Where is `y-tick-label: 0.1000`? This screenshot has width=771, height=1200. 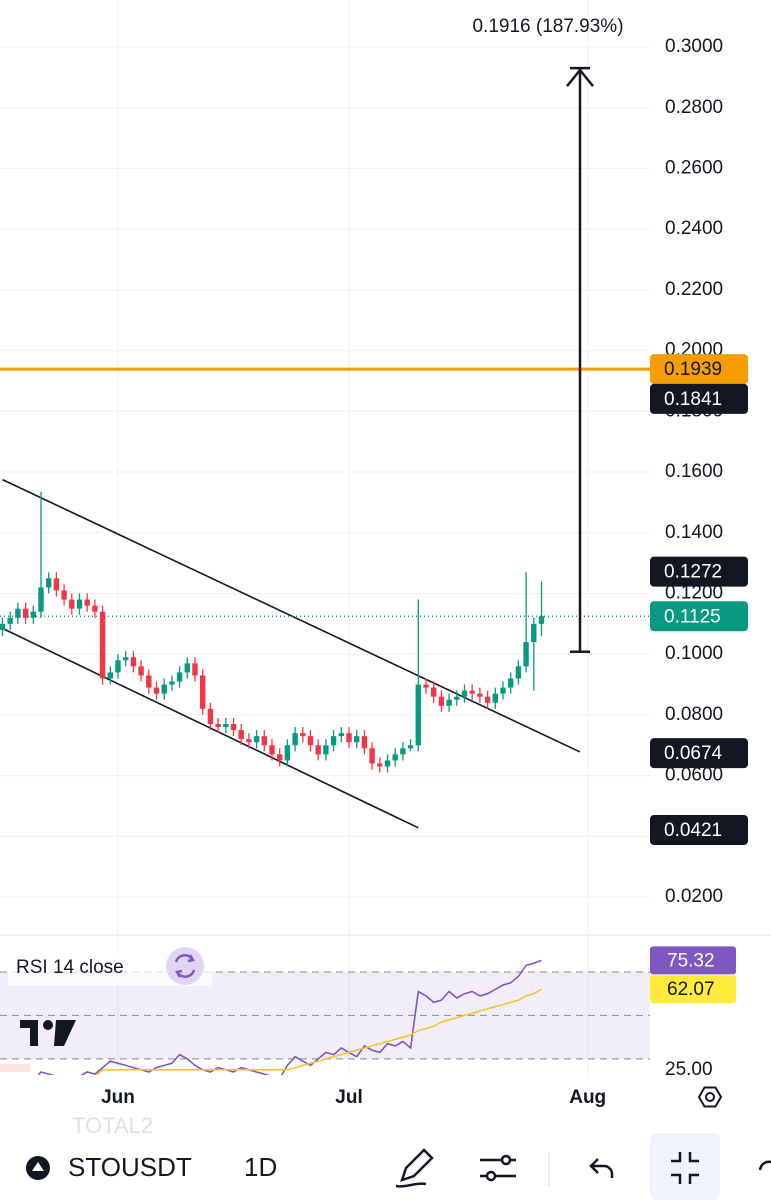 y-tick-label: 0.1000 is located at coordinates (694, 653).